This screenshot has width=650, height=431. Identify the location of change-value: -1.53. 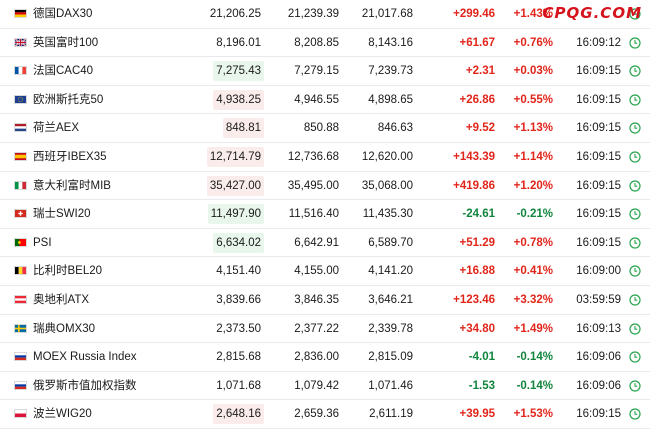
(481, 385).